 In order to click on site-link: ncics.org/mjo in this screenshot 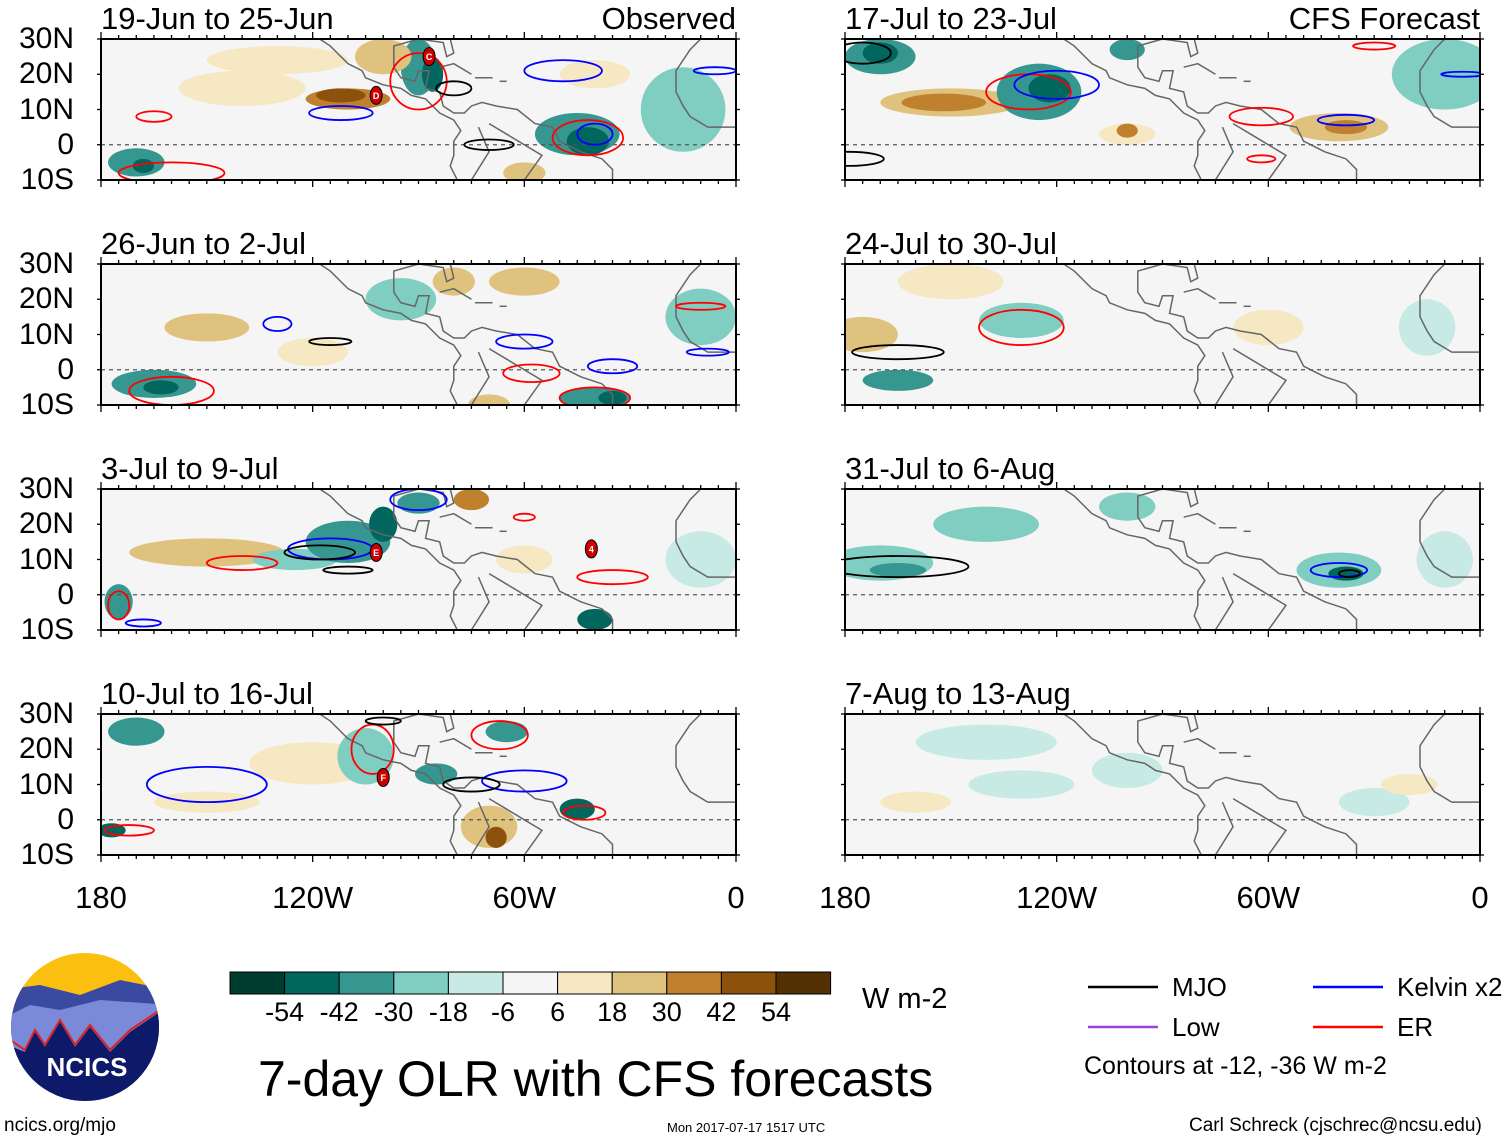, I will do `click(60, 1125)`.